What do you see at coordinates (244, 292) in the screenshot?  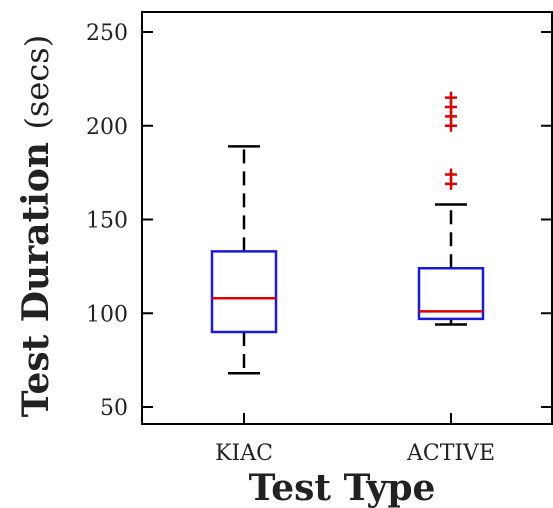 I see `iqr-box` at bounding box center [244, 292].